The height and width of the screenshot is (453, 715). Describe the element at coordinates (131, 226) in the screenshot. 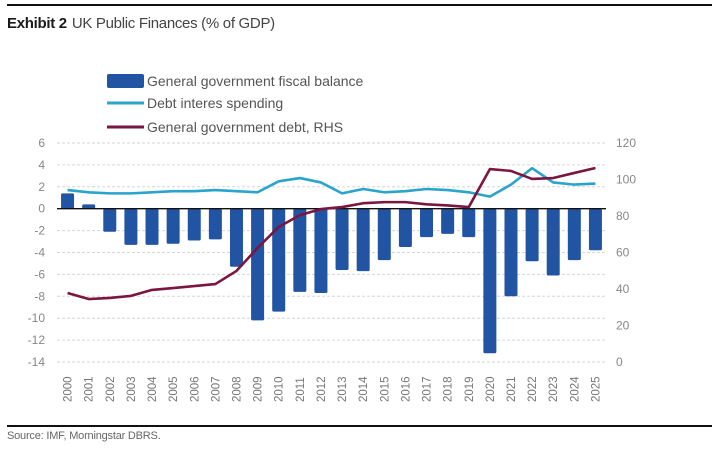

I see `bar-2003` at that location.